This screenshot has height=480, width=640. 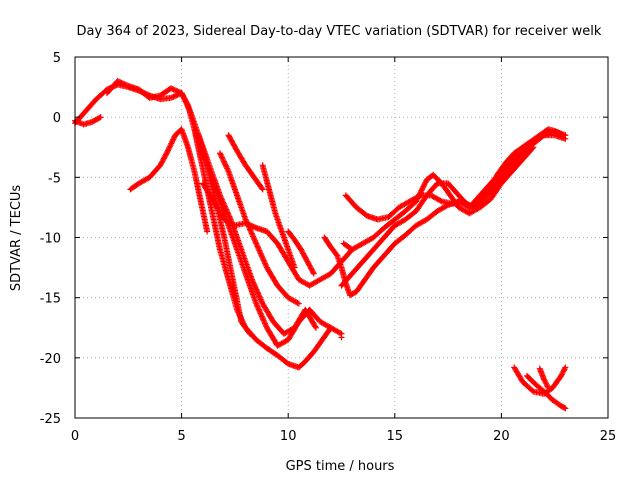 I want to click on y-tick-label: -10, so click(x=50, y=239).